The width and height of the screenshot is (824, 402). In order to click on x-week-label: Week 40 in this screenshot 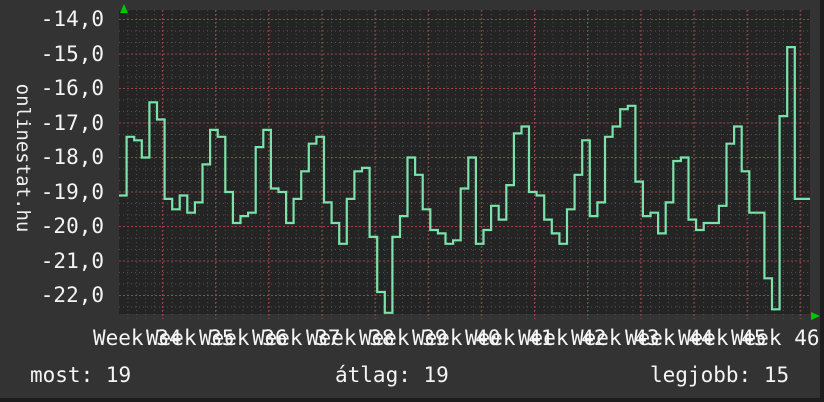, I will do `click(456, 338)`.